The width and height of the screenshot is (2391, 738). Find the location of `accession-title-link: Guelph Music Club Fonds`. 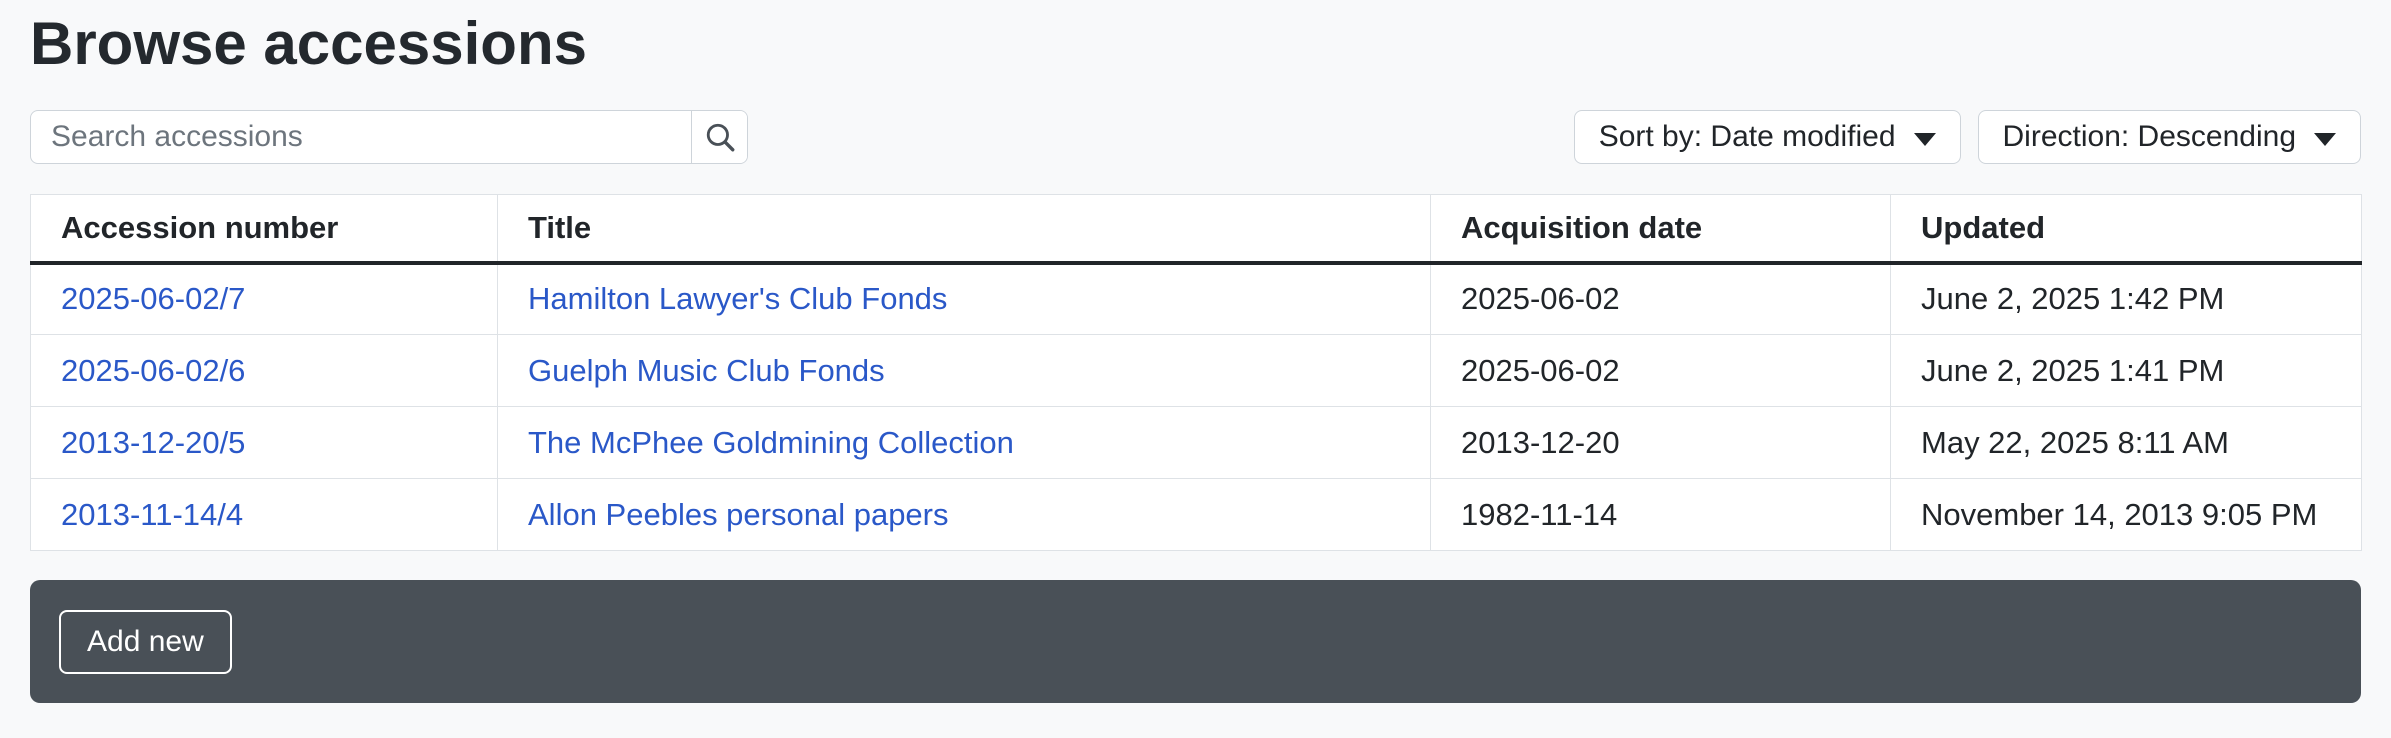

accession-title-link: Guelph Music Club Fonds is located at coordinates (706, 370).